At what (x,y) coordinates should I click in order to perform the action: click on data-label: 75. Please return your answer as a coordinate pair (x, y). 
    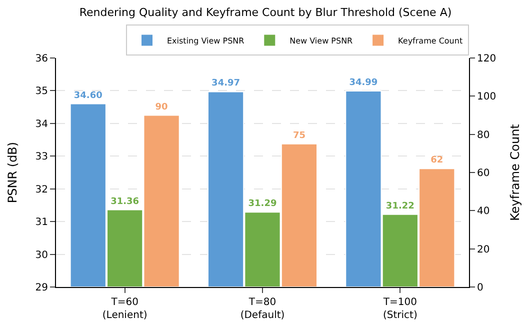
    Looking at the image, I should click on (299, 135).